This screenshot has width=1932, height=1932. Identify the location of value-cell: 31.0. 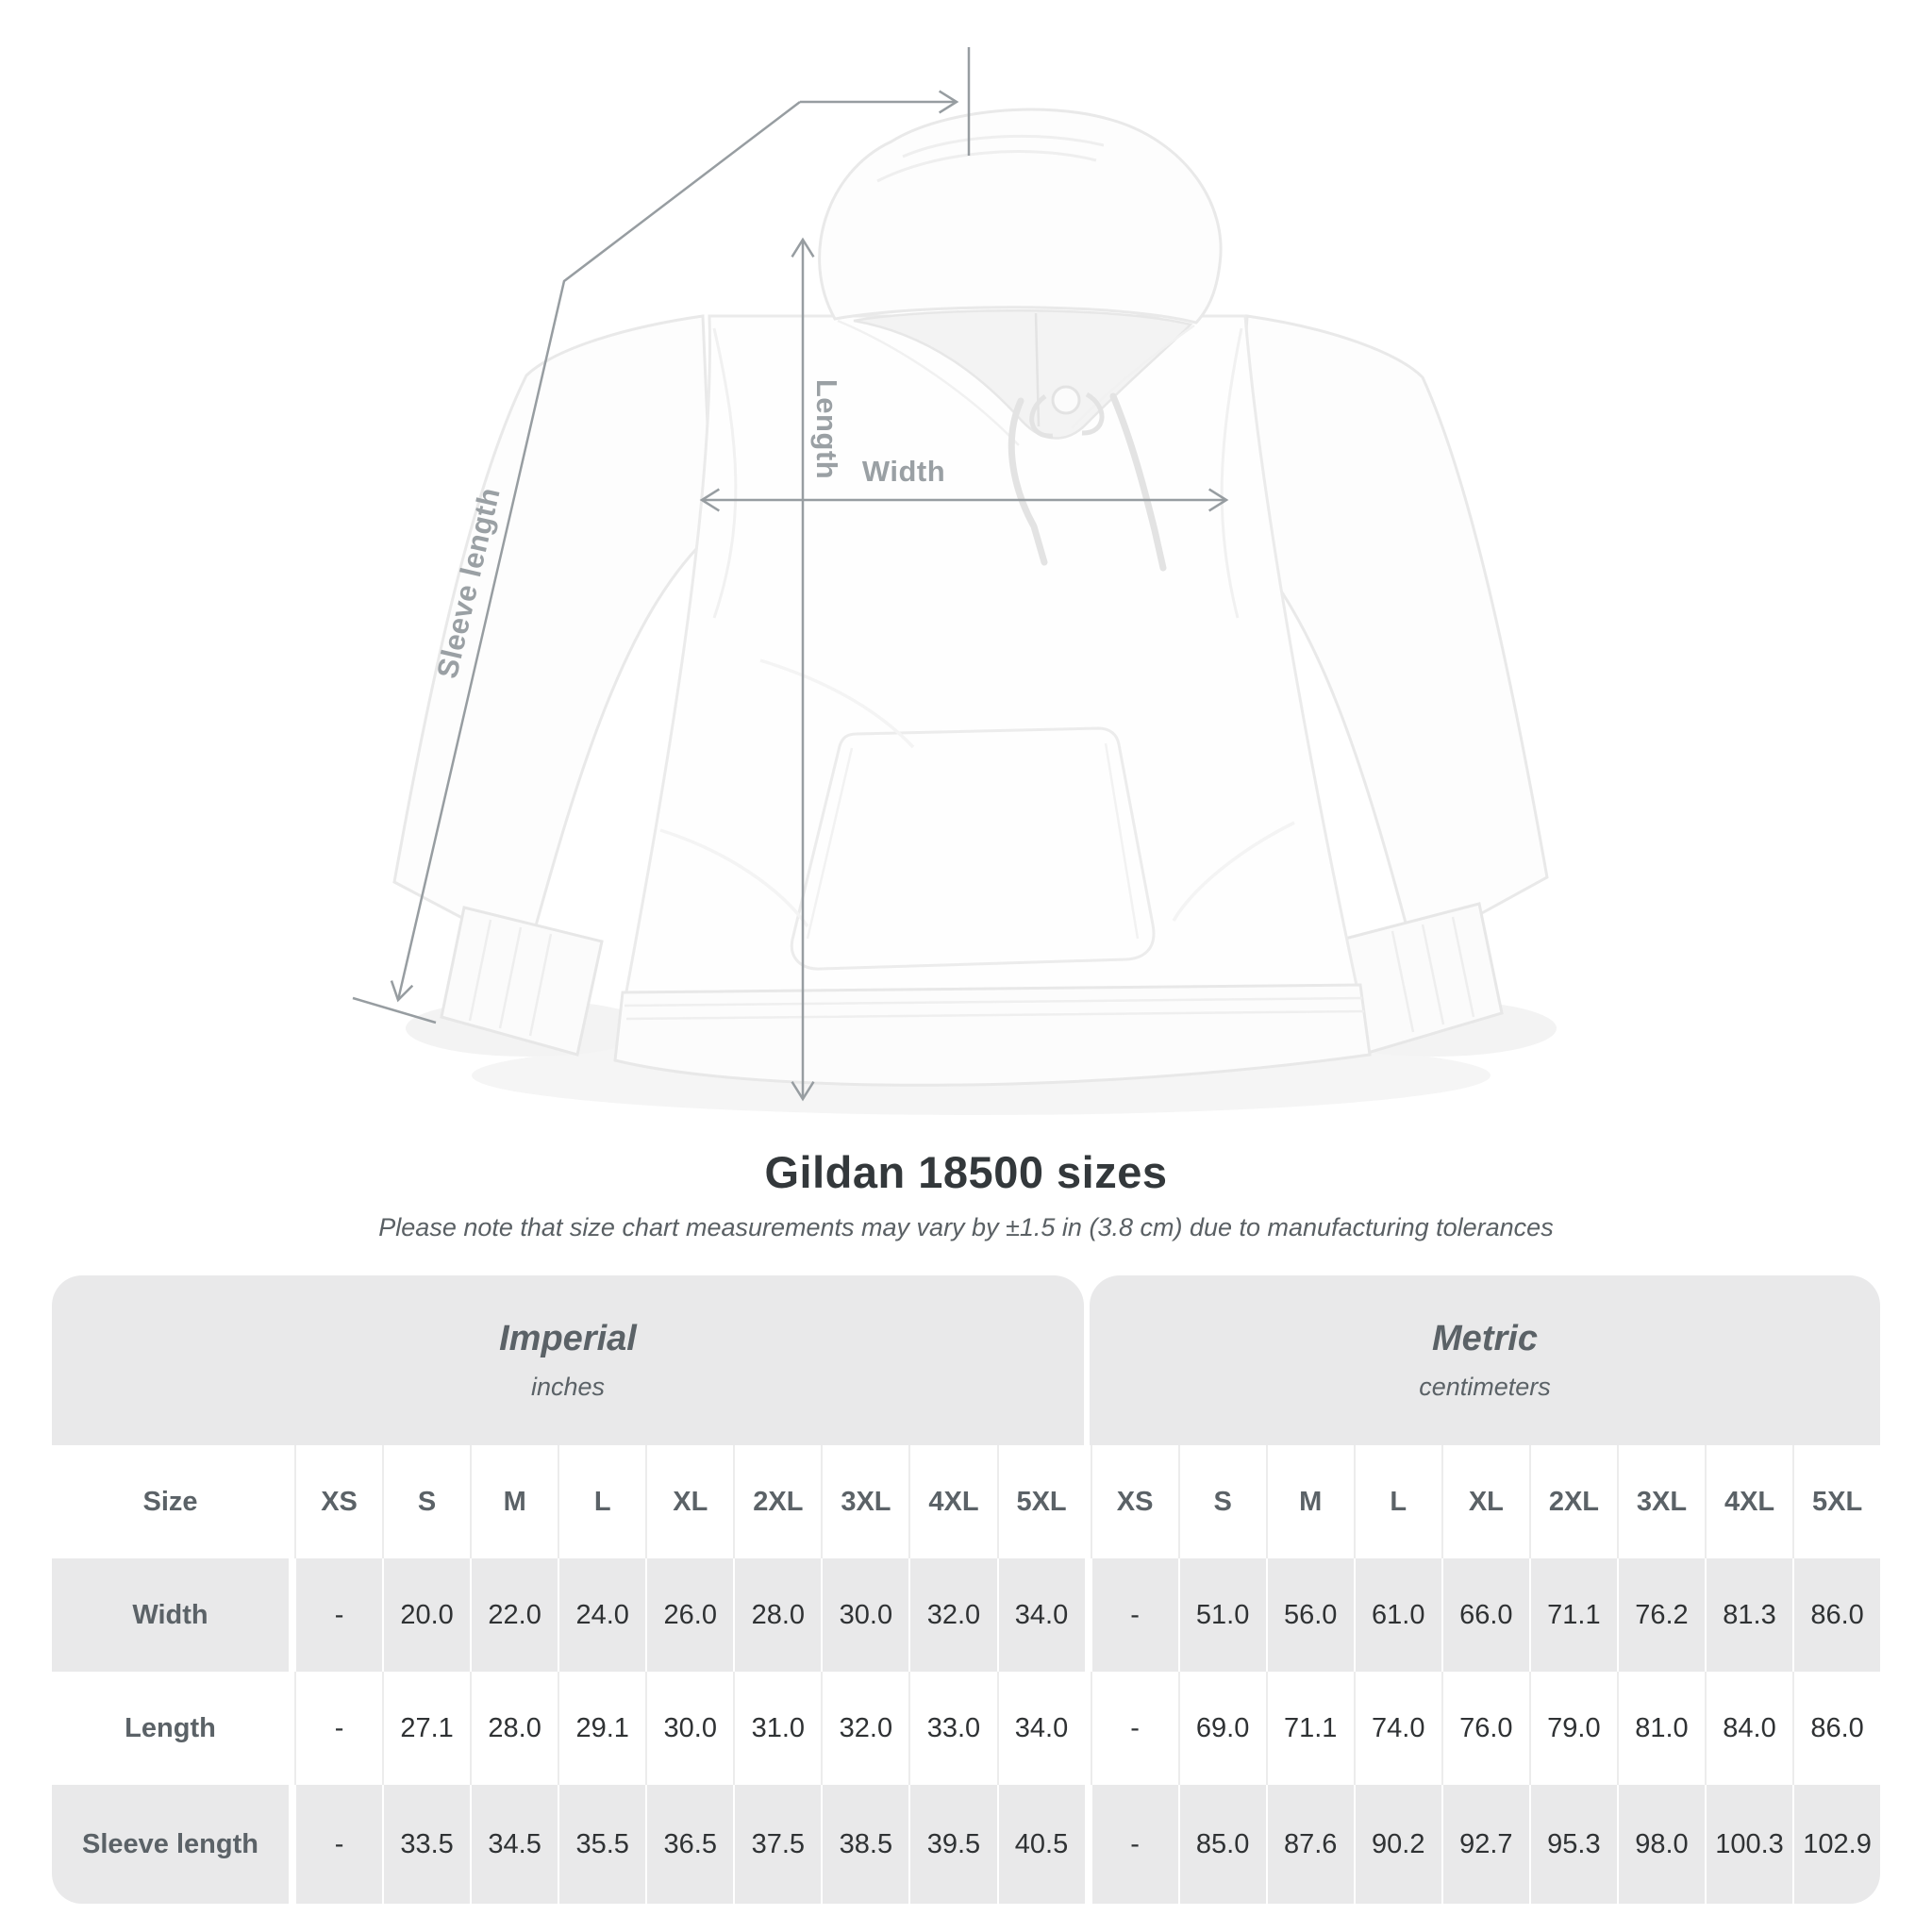
(778, 1728).